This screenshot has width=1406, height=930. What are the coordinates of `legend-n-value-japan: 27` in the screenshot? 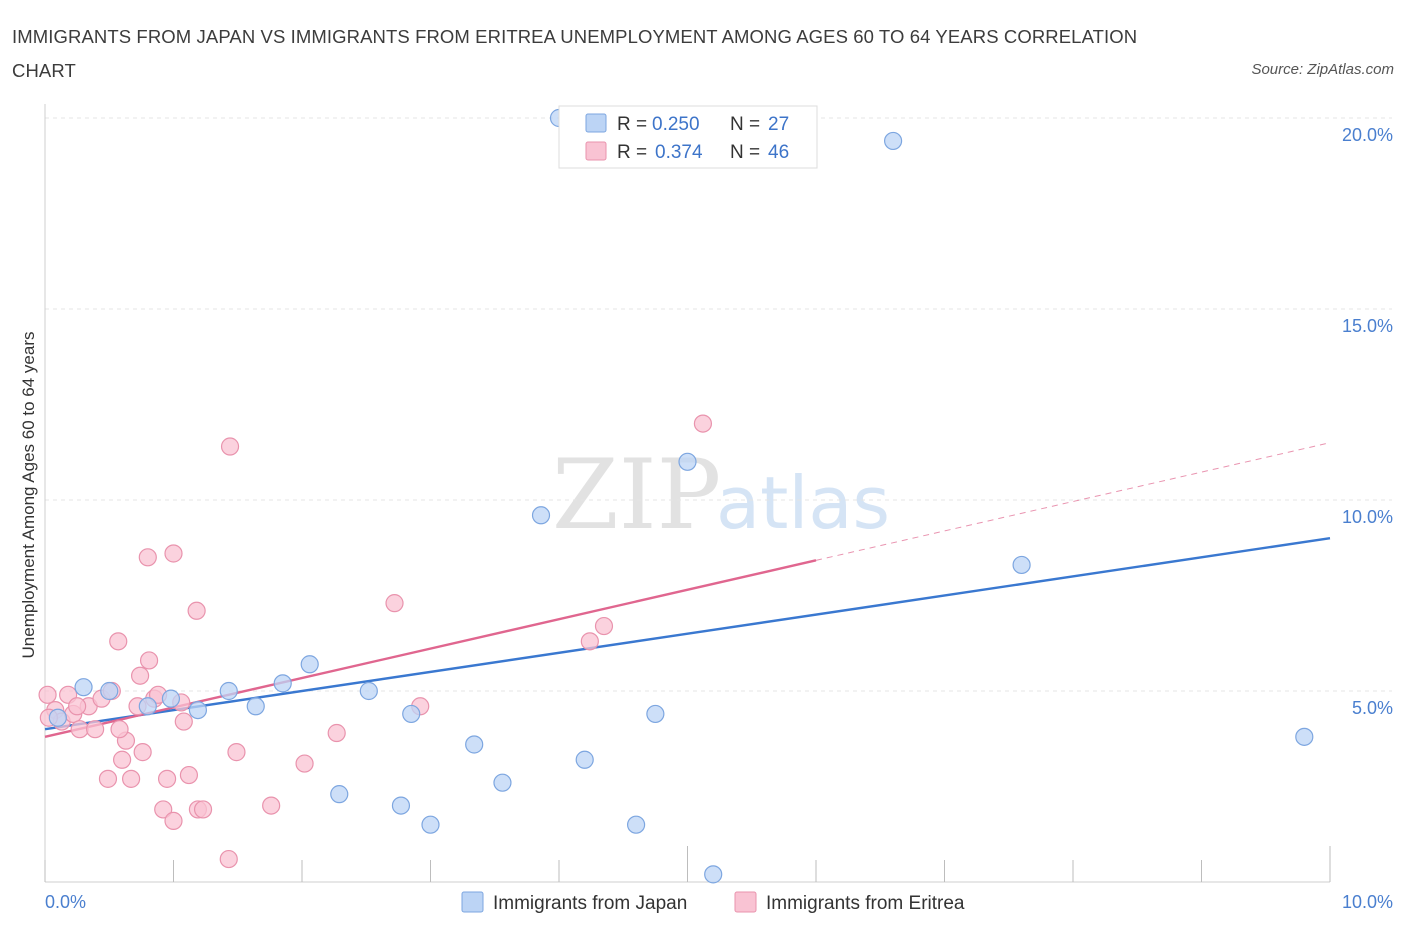 It's located at (778, 124).